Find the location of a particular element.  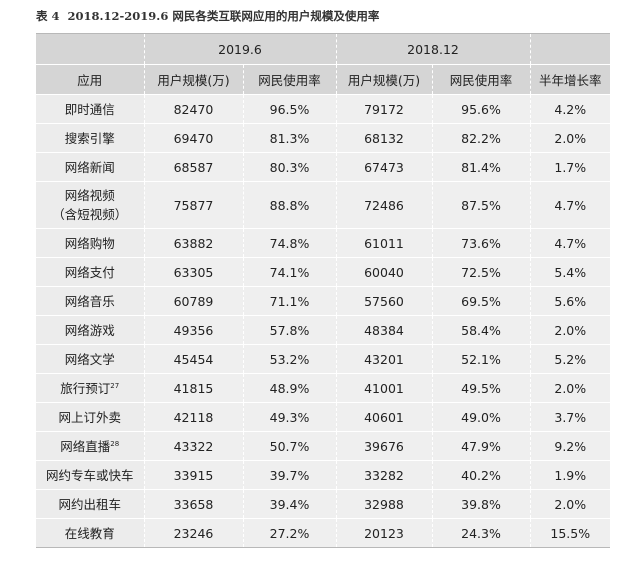

users-2019-6-cell: 43322 is located at coordinates (193, 446).